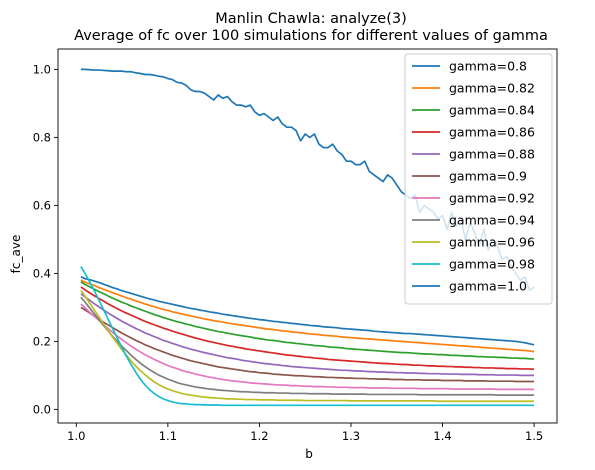  What do you see at coordinates (42, 205) in the screenshot?
I see `y-tick-label: 0.6` at bounding box center [42, 205].